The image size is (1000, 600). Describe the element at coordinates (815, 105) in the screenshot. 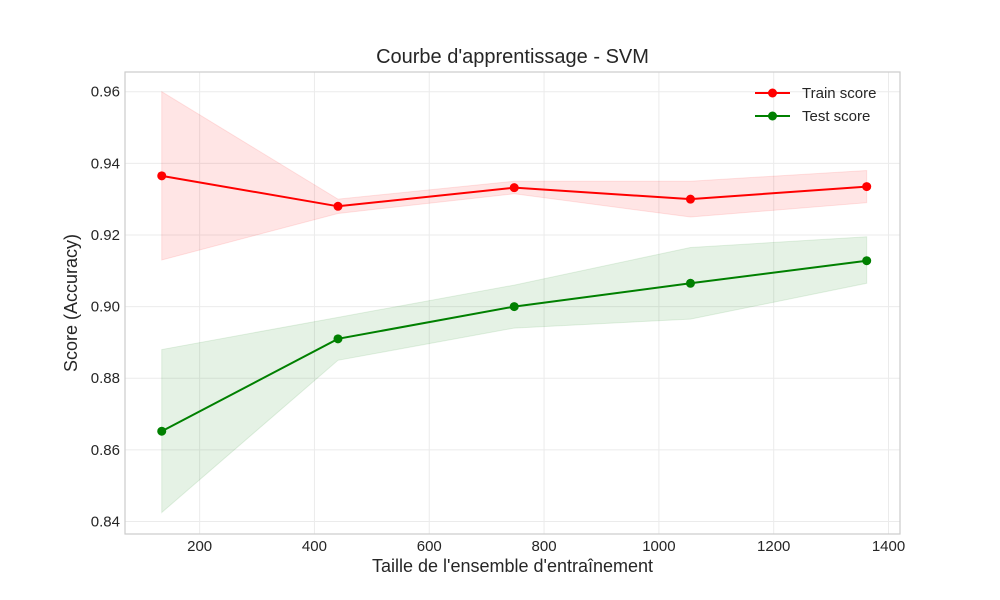

I see `legend: Train score Test score` at that location.